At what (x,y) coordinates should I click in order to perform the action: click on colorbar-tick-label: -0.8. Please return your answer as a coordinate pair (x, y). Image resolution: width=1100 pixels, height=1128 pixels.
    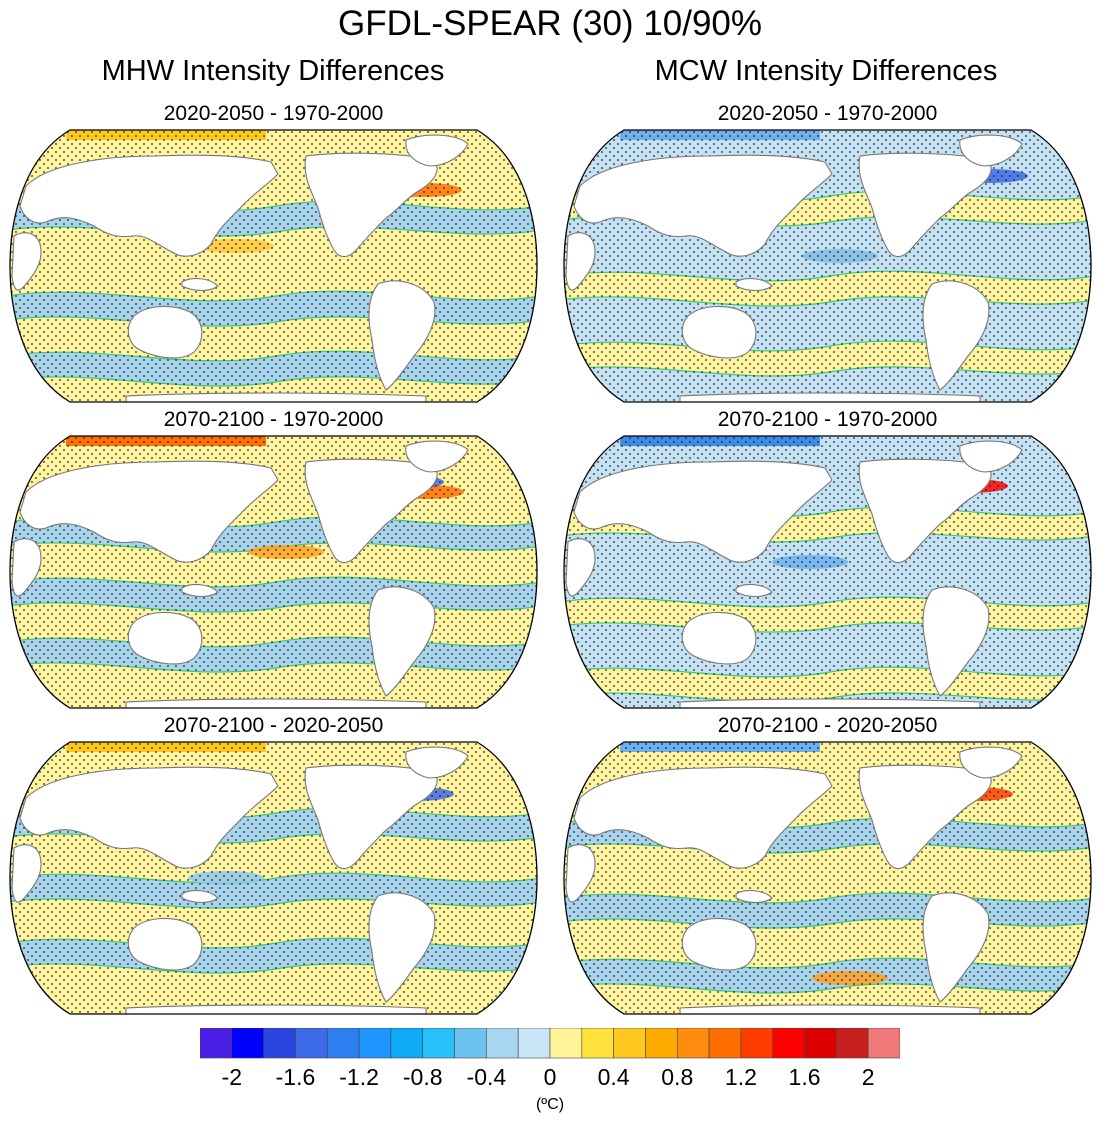
    Looking at the image, I should click on (422, 1077).